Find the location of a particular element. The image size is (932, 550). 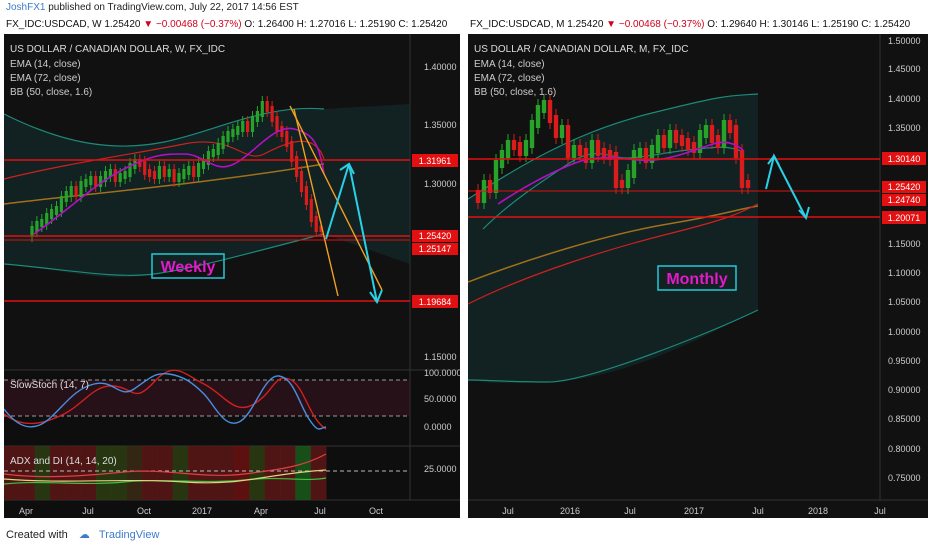

monthly-candles is located at coordinates (613, 151).